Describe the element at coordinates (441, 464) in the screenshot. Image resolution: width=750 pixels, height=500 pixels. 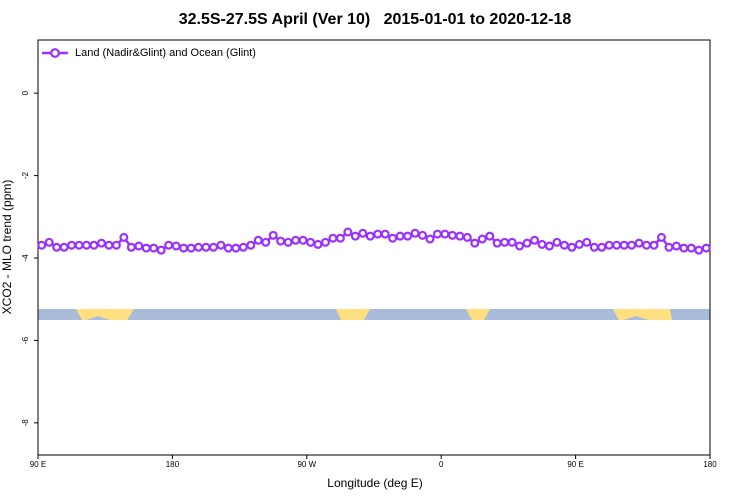
I see `x-tick-label: 0` at that location.